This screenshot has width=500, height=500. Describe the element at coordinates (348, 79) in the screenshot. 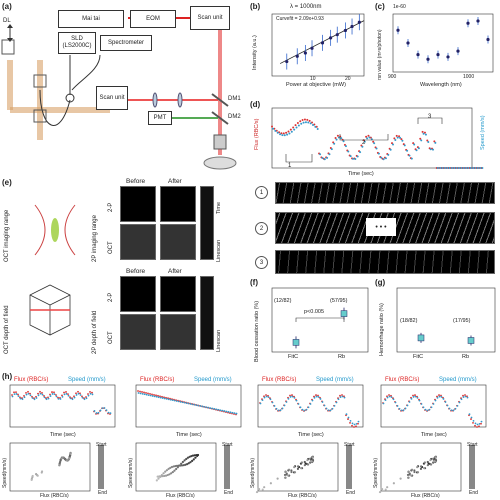

I see `panel-b-xtick: 20` at that location.